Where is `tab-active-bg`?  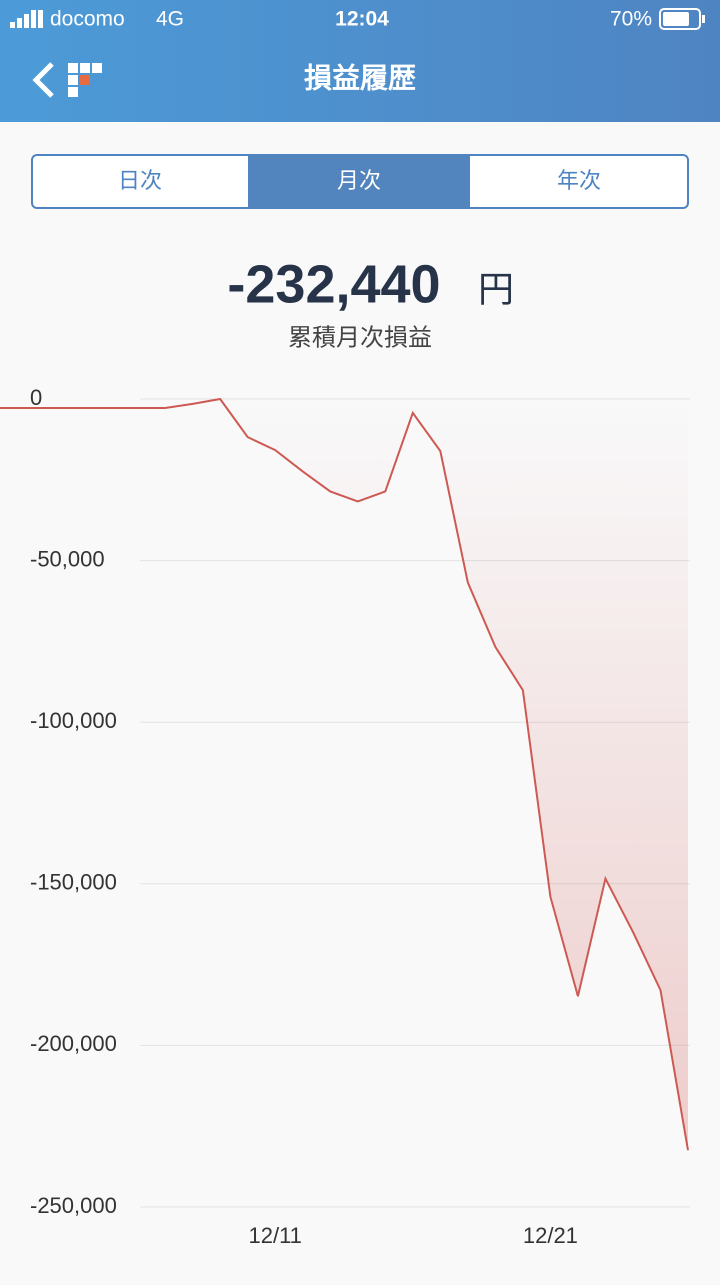 tab-active-bg is located at coordinates (359, 181).